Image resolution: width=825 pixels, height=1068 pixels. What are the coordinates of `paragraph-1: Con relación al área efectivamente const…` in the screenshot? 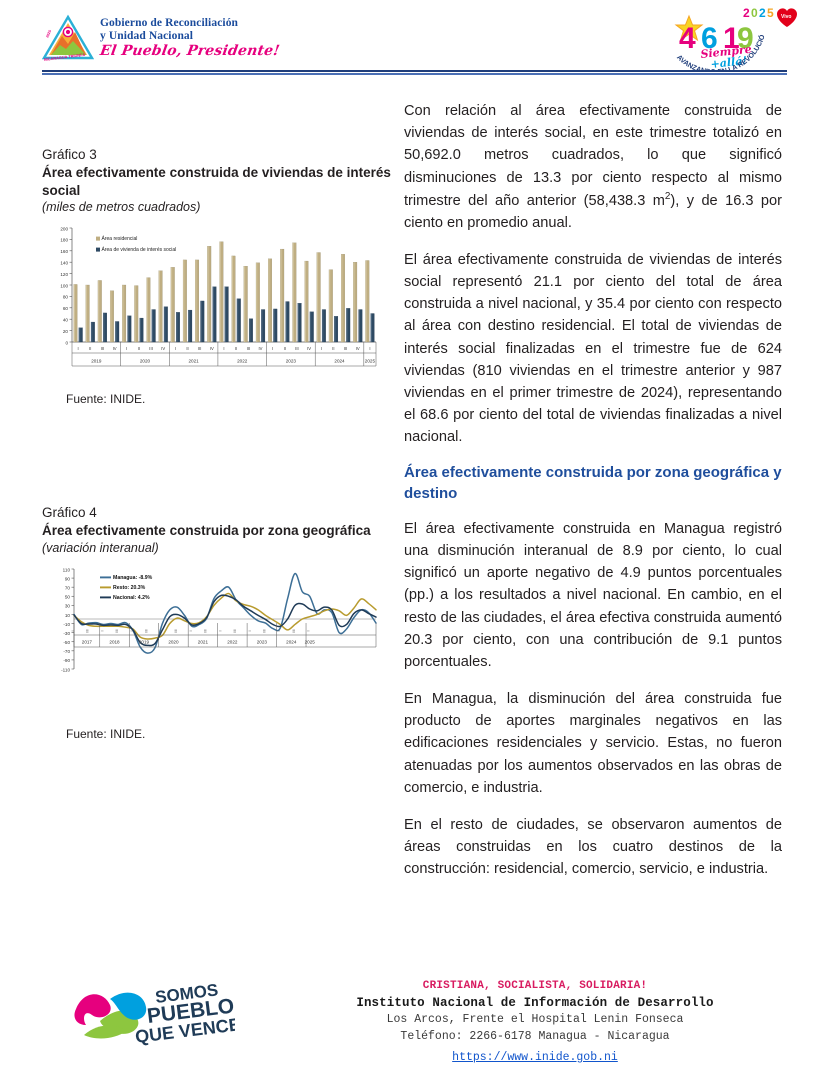 It's located at (593, 167).